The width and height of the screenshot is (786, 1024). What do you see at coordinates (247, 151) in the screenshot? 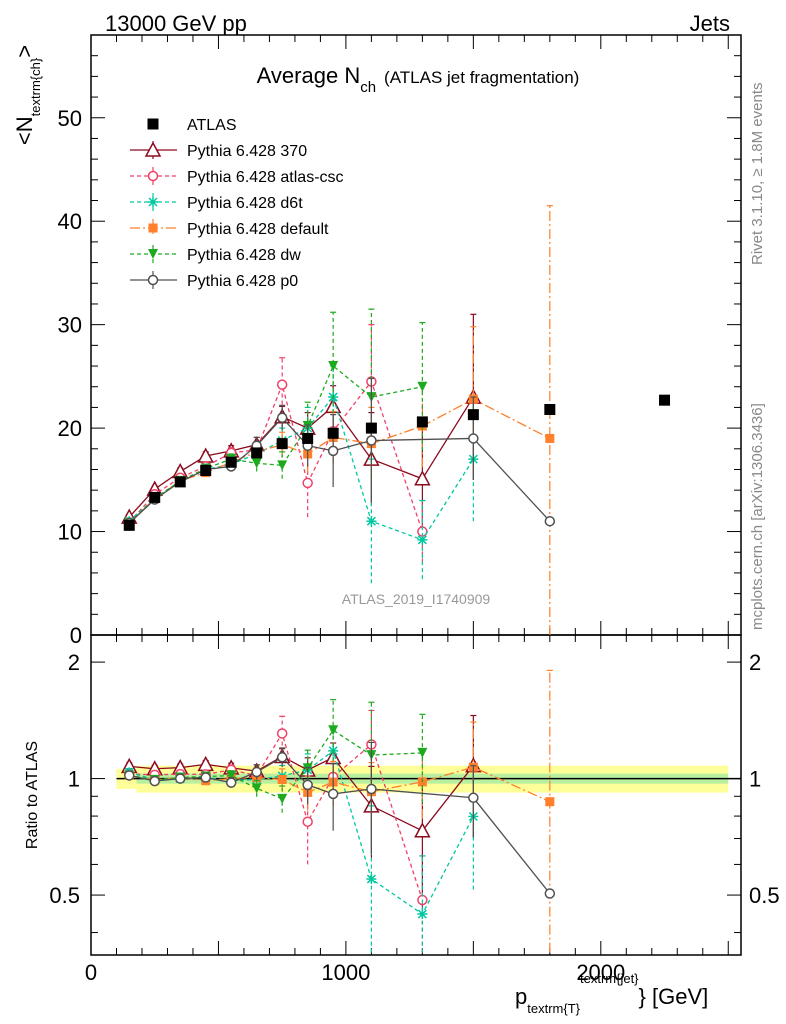
I see `legend-label: Pythia 6.428 370` at bounding box center [247, 151].